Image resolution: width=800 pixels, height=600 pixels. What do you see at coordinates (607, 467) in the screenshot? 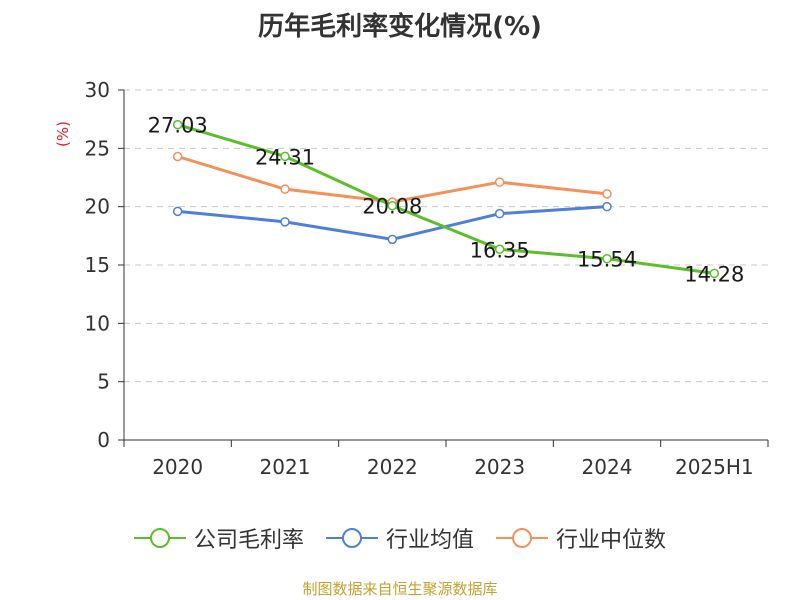
I see `x-tick-label: 2024` at bounding box center [607, 467].